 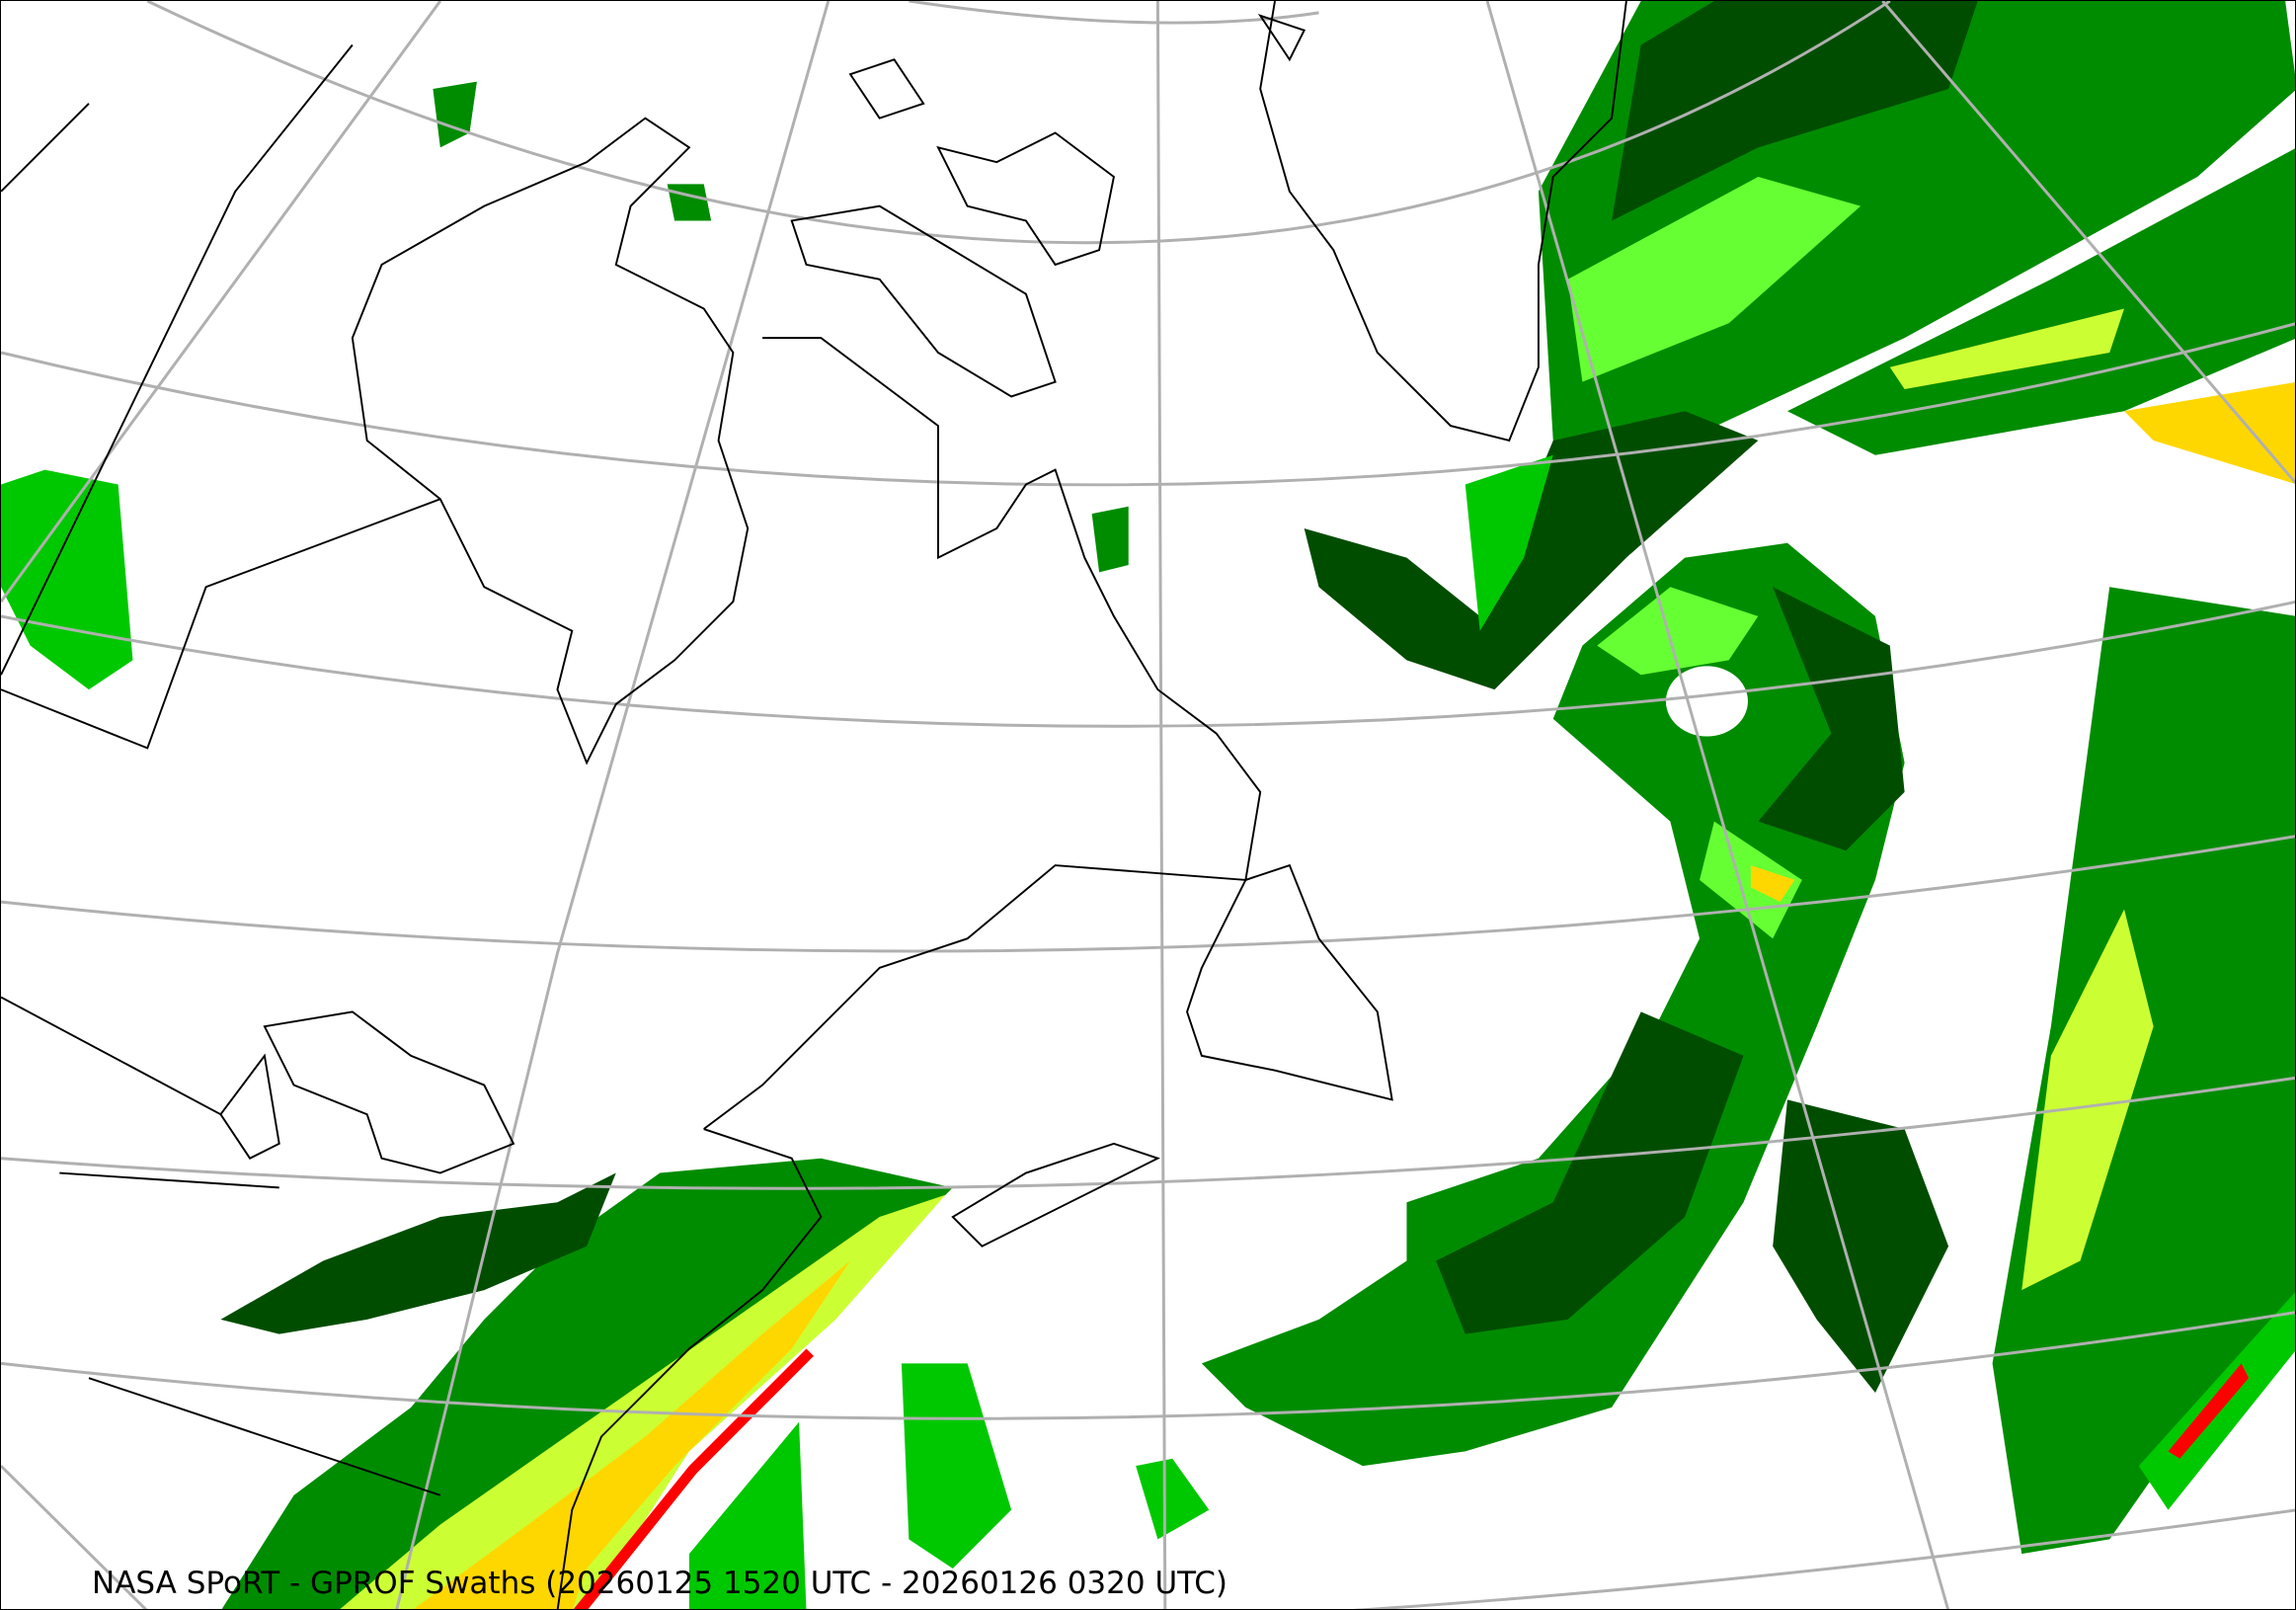 What do you see at coordinates (1026, 199) in the screenshot?
I see `baffin-coast` at bounding box center [1026, 199].